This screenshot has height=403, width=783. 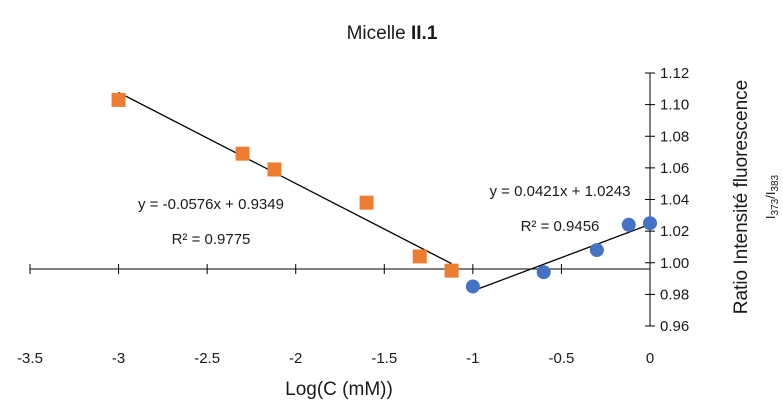 What do you see at coordinates (674, 136) in the screenshot?
I see `y-tick-label: 1.08` at bounding box center [674, 136].